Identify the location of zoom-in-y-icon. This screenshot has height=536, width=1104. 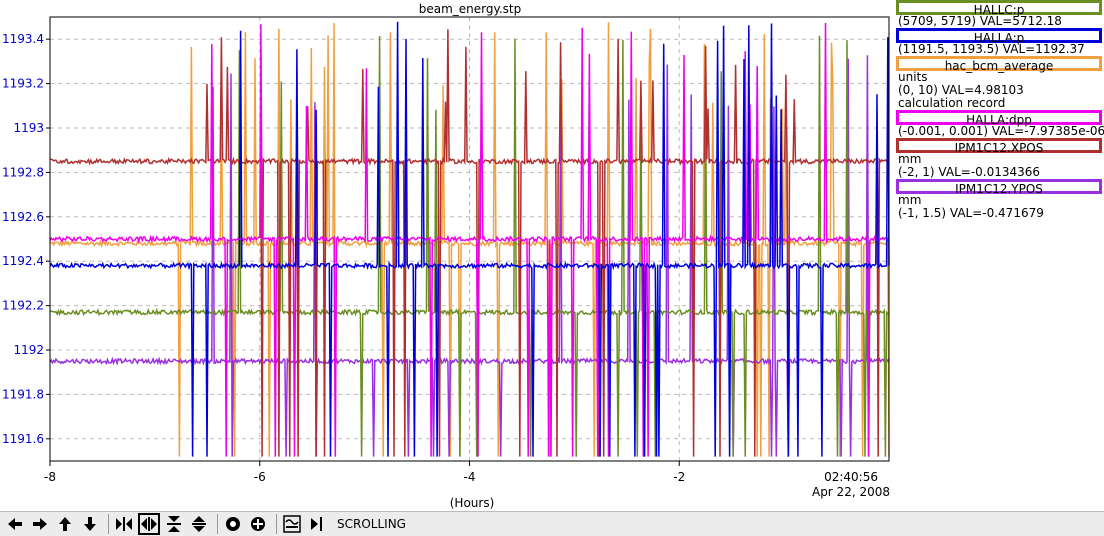
(174, 524).